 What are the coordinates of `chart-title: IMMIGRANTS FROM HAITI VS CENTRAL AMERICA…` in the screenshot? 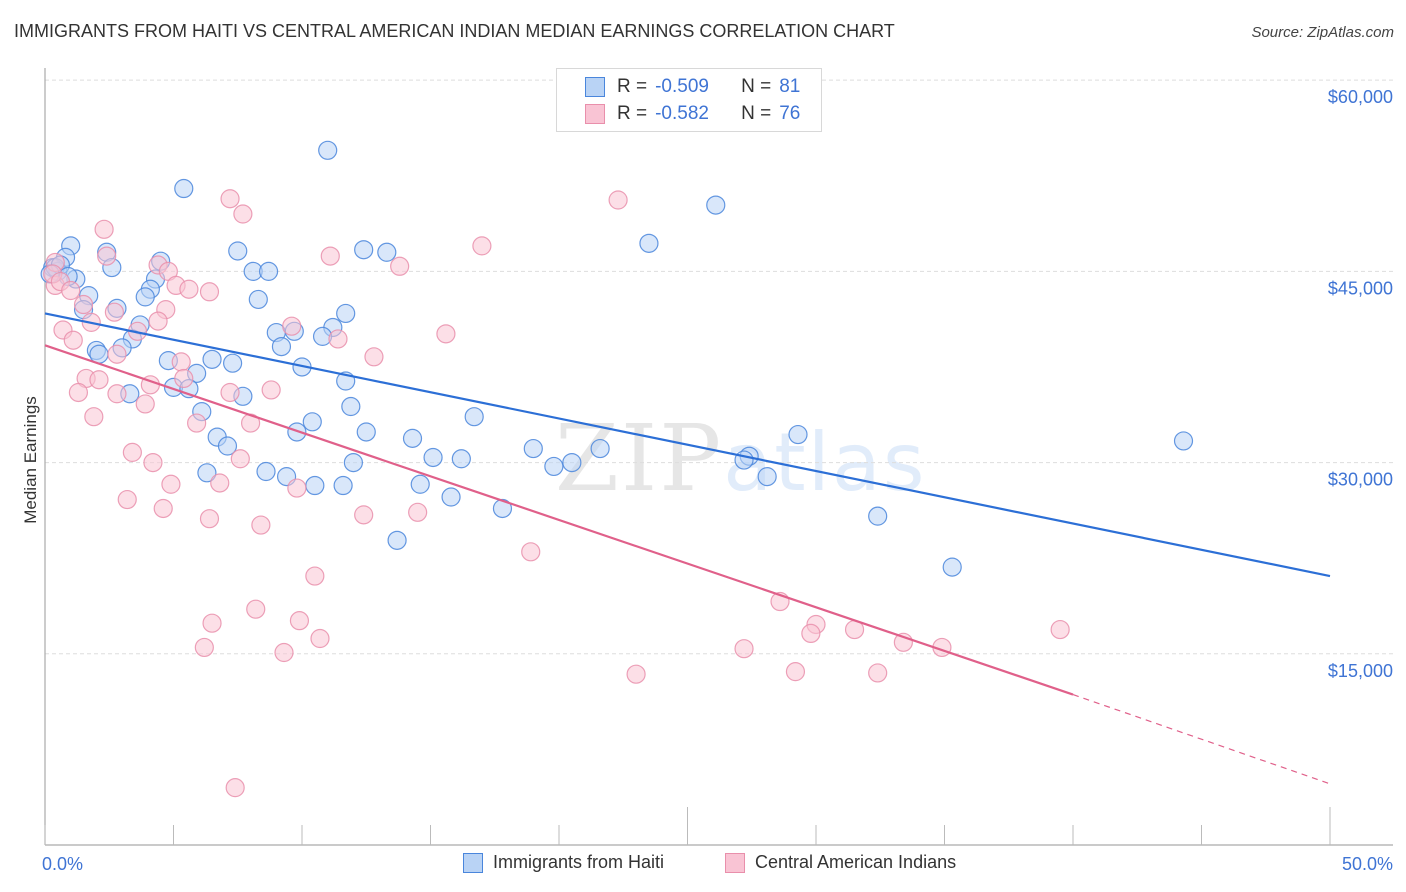 It's located at (454, 31).